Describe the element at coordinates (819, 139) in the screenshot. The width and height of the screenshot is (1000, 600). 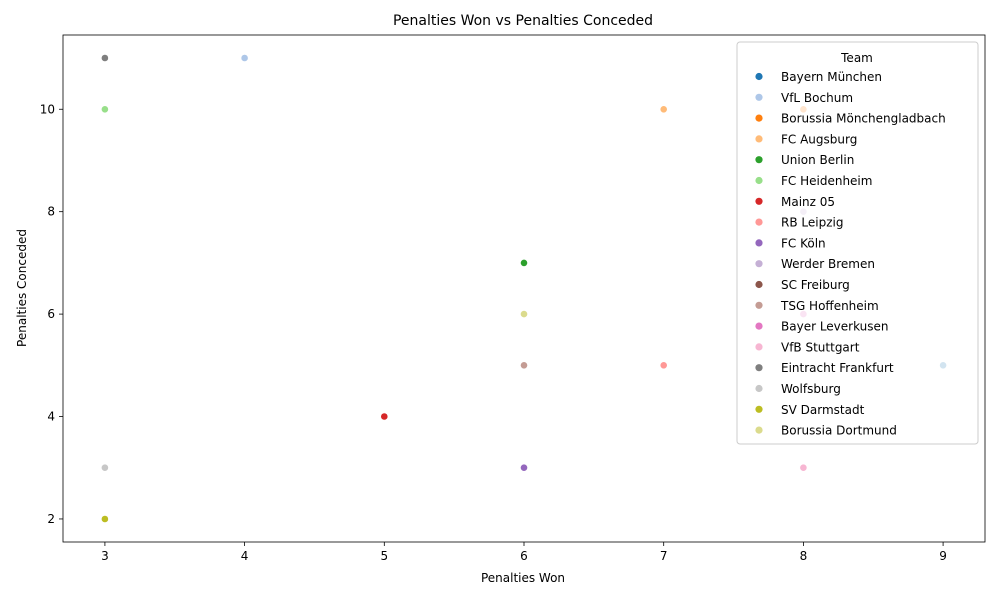
I see `legend-entry: FC Augsburg` at that location.